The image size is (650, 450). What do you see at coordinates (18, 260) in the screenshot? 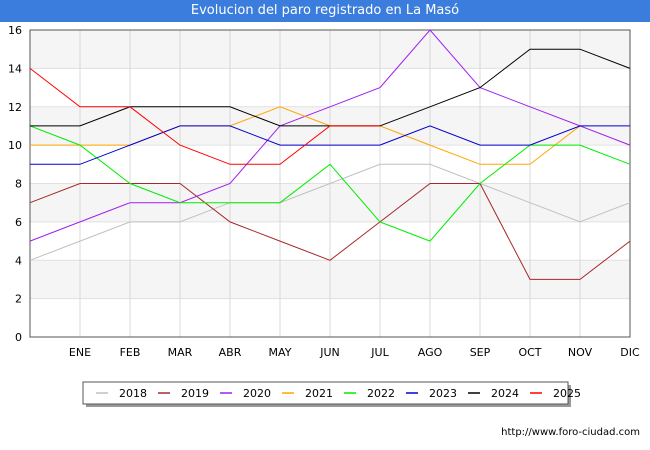
I see `y-tick-label: 4` at bounding box center [18, 260].